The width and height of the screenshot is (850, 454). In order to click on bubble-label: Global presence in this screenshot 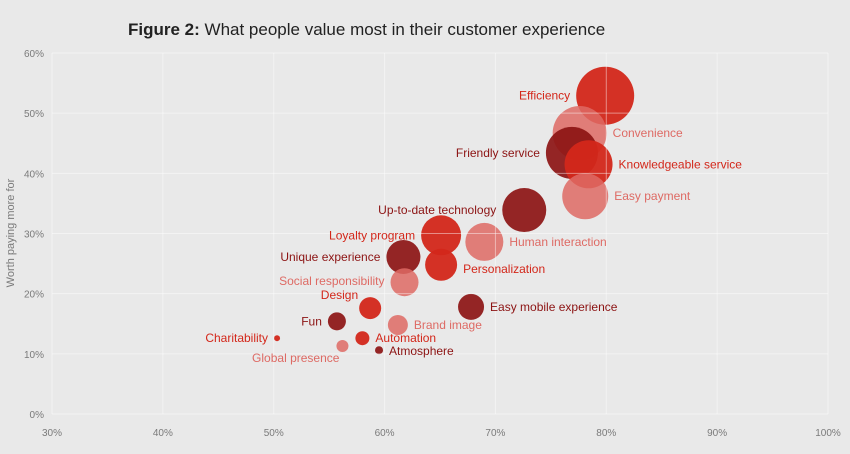, I will do `click(296, 358)`.